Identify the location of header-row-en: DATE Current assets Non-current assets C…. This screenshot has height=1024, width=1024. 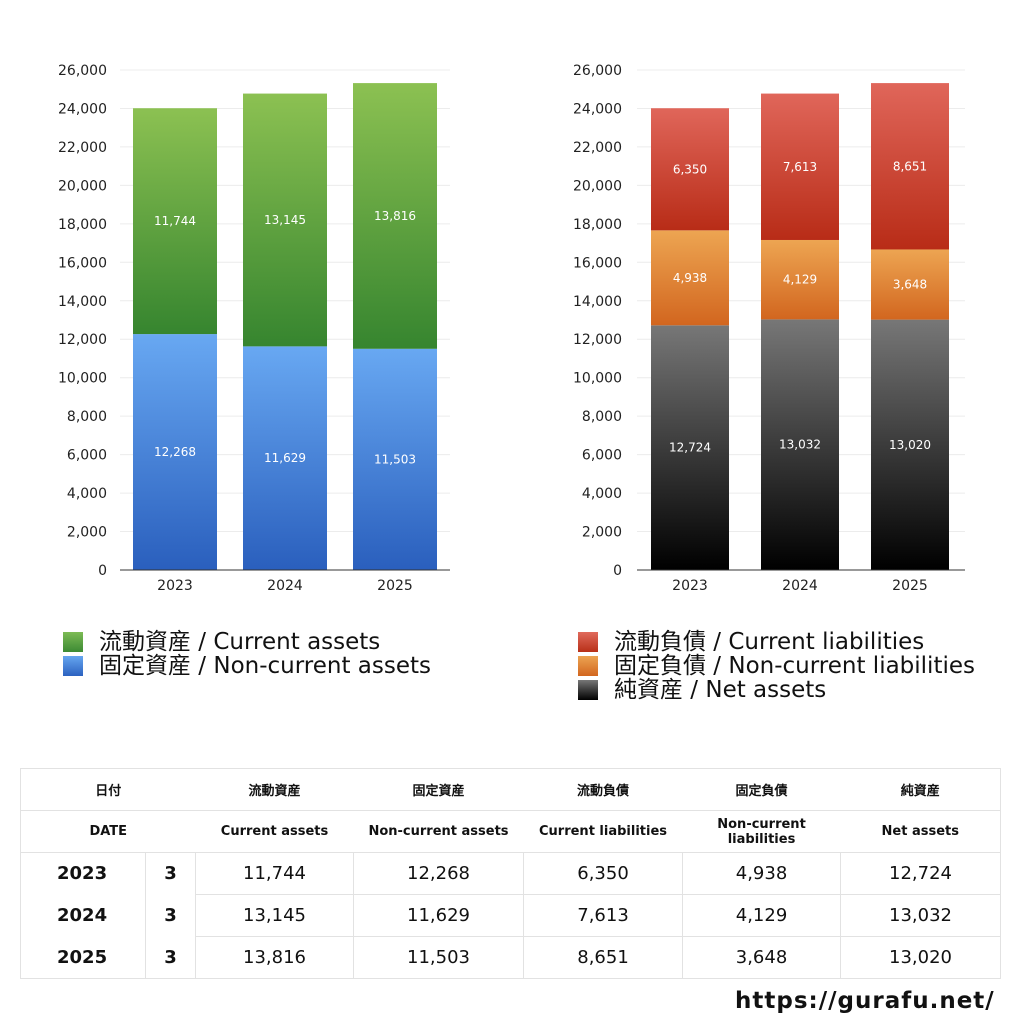
(510, 831).